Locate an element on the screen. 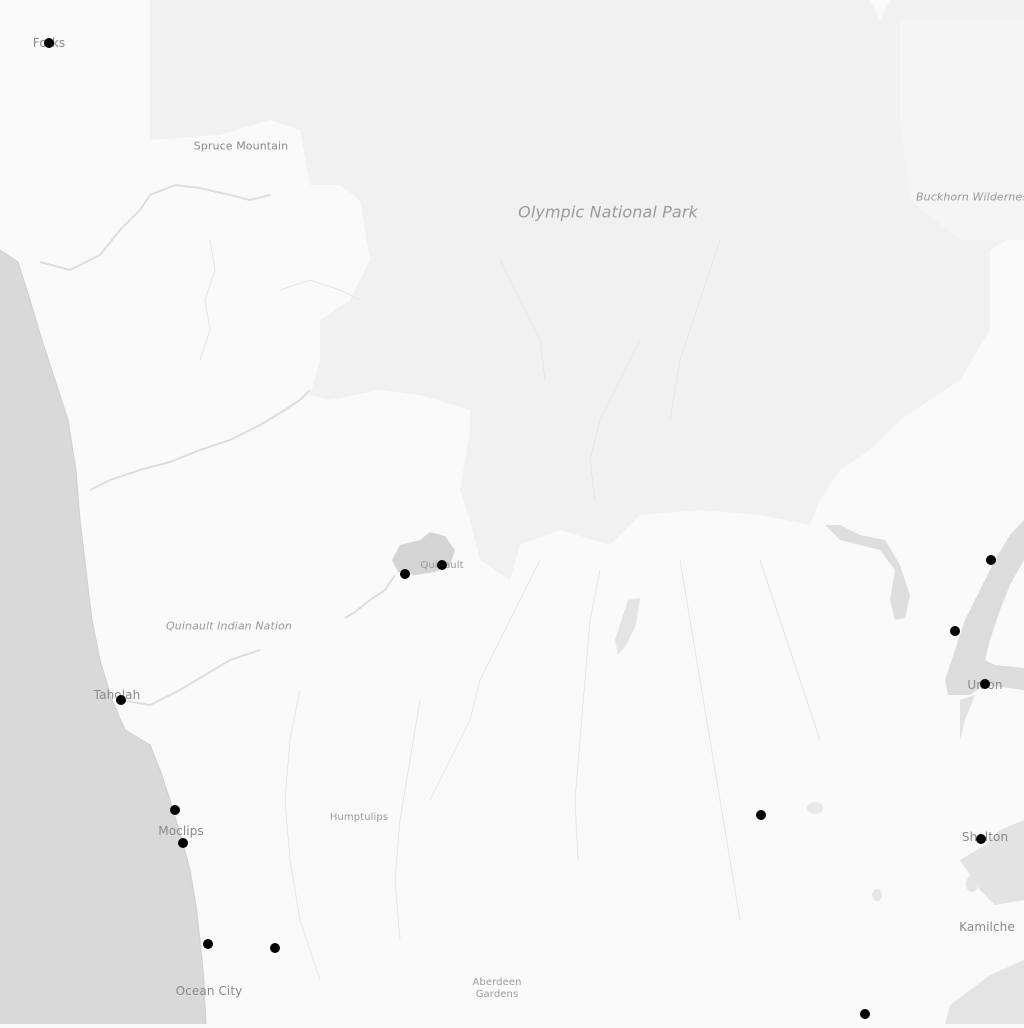  place-label-aberdeen-gardens: Aberdeen Gardens is located at coordinates (496, 989).